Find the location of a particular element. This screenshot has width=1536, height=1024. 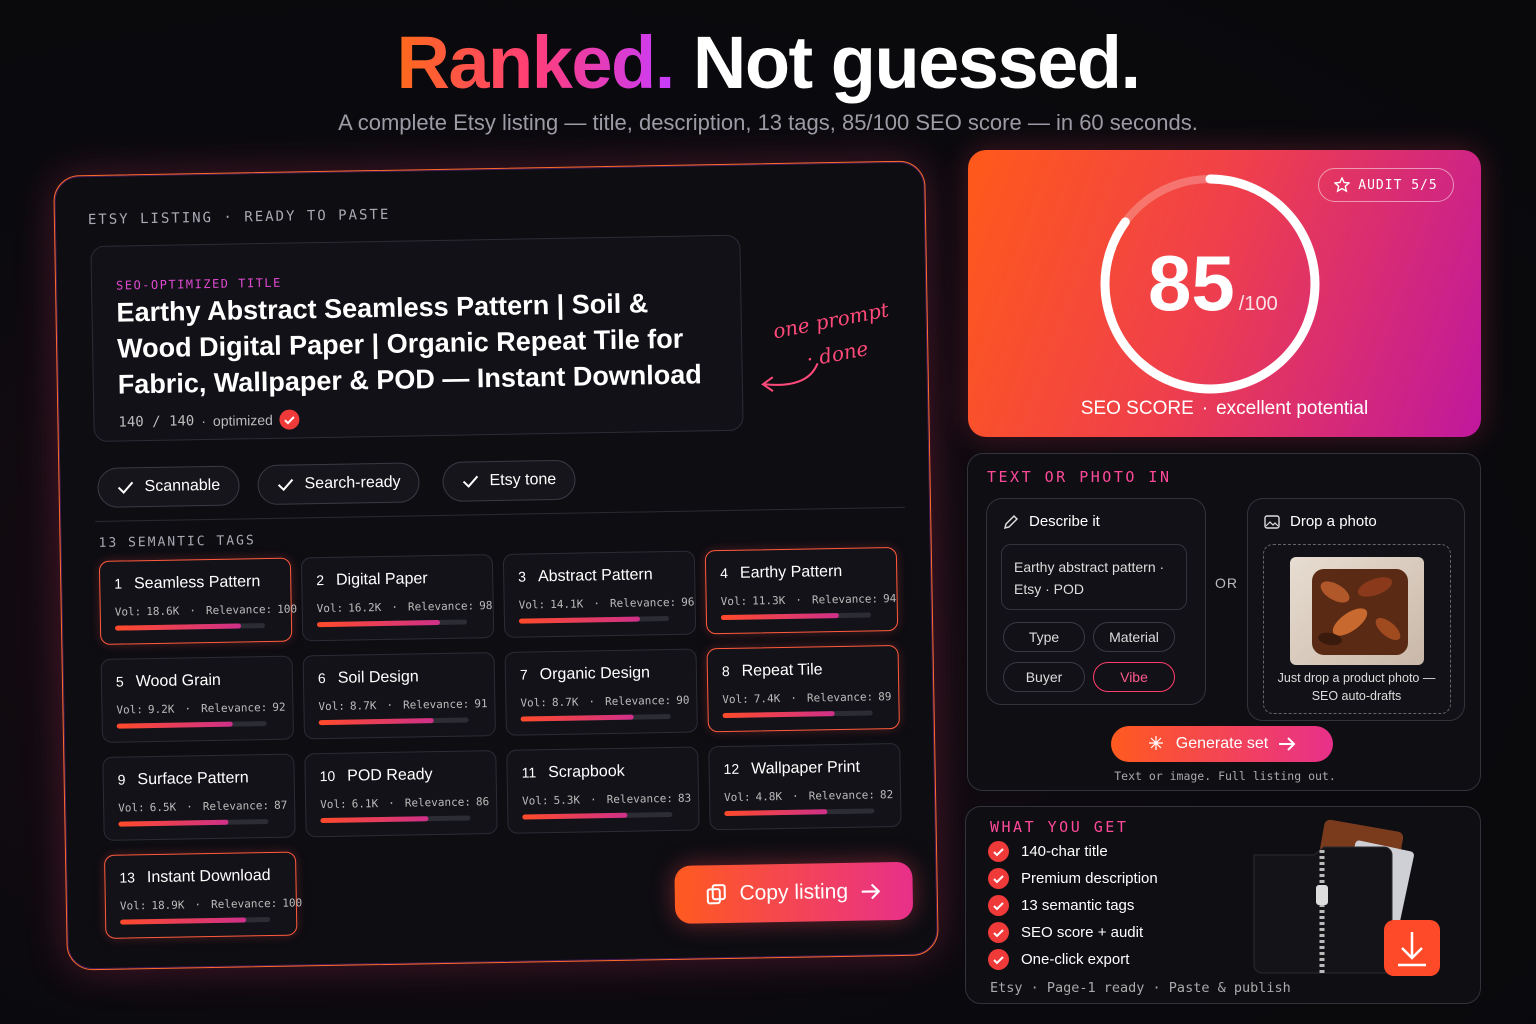

tag-card: 10 POD Ready Vol: 6.1K · Relevance: 86 is located at coordinates (401, 794).